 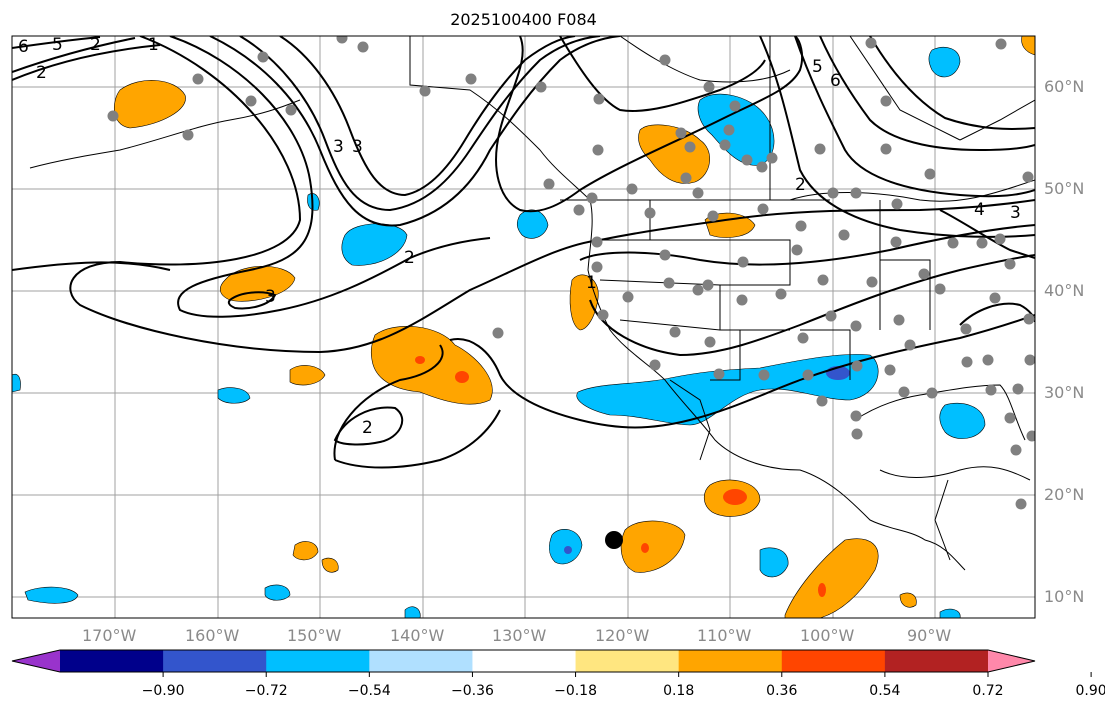 What do you see at coordinates (1090, 691) in the screenshot?
I see `colorbar-tick-label: 0.90` at bounding box center [1090, 691].